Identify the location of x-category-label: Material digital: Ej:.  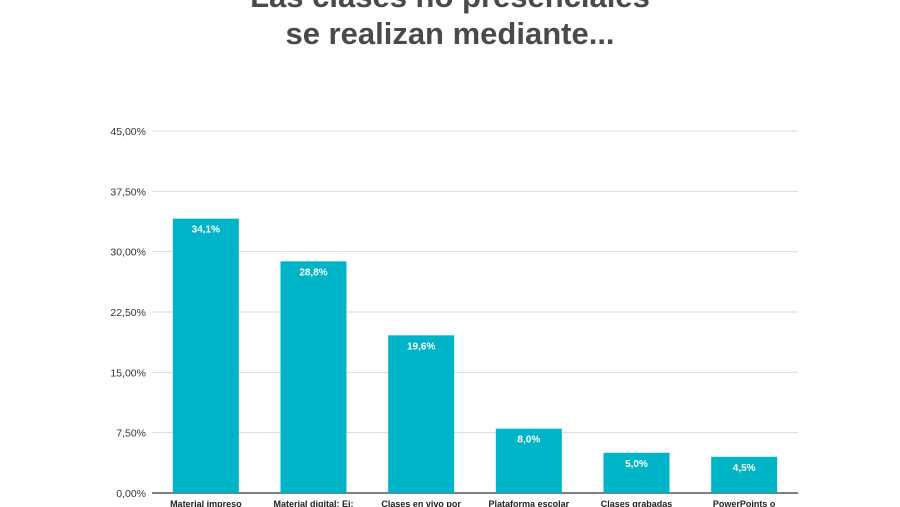
(313, 503).